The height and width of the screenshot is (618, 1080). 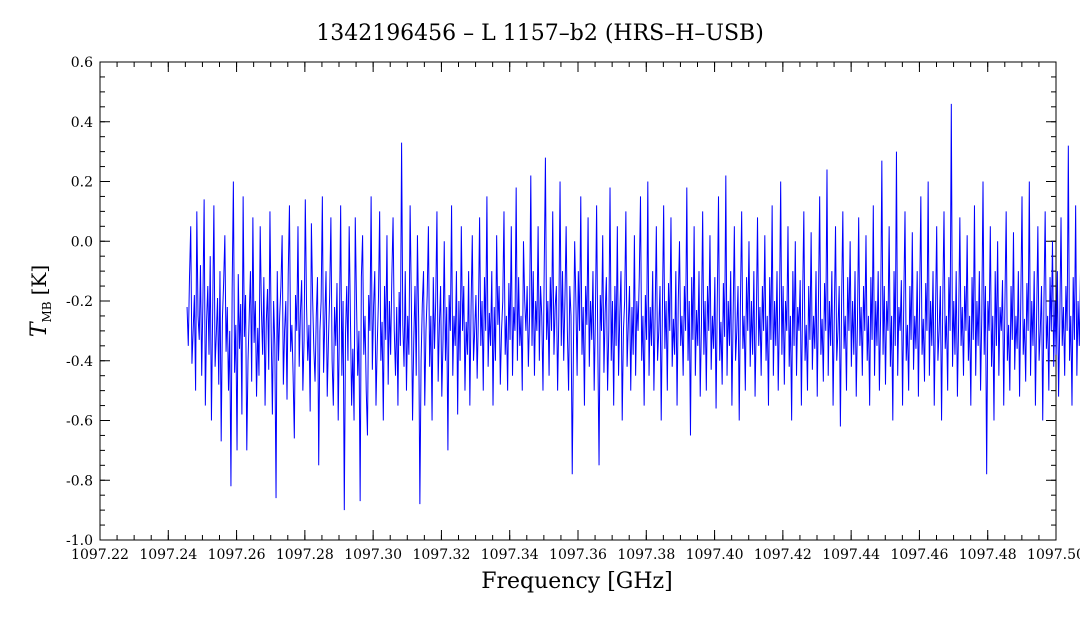 What do you see at coordinates (39, 280) in the screenshot?
I see `y-axis-label-unit: [K]` at bounding box center [39, 280].